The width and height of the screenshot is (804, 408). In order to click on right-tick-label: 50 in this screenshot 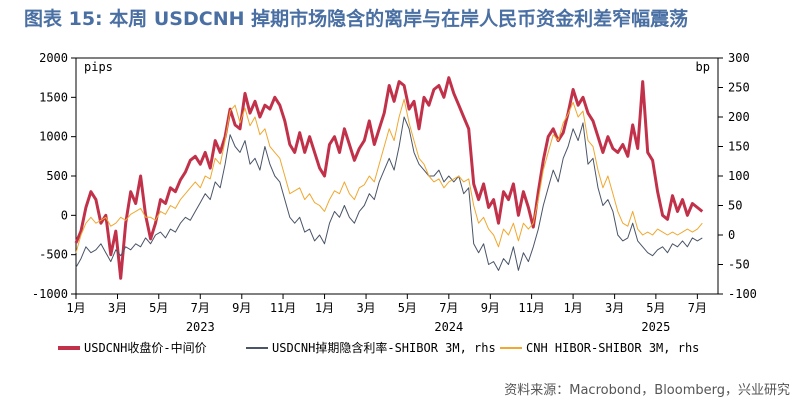, I will do `click(735, 206)`.